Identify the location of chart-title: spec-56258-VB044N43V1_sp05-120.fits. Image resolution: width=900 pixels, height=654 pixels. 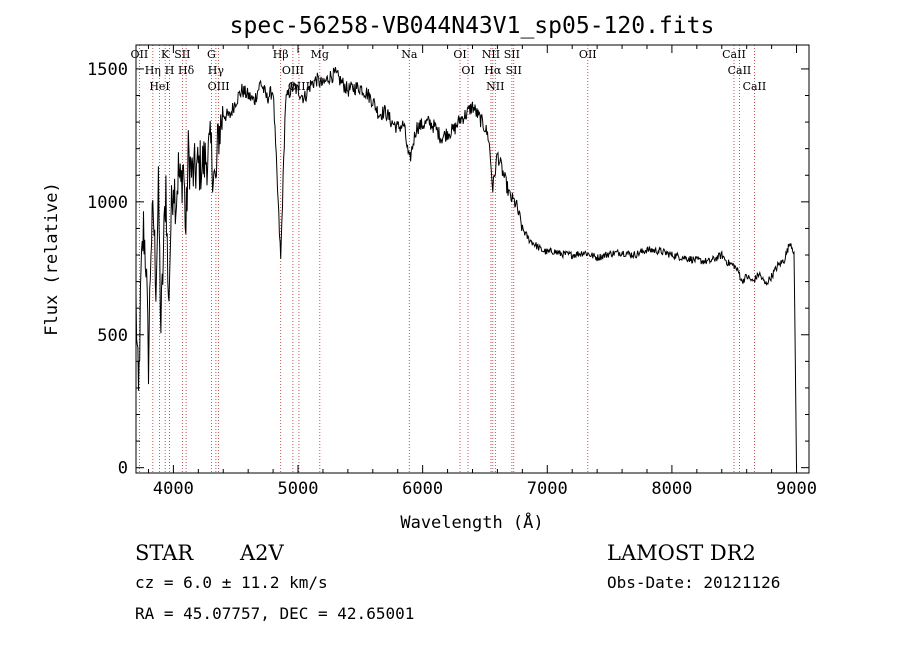
(472, 26).